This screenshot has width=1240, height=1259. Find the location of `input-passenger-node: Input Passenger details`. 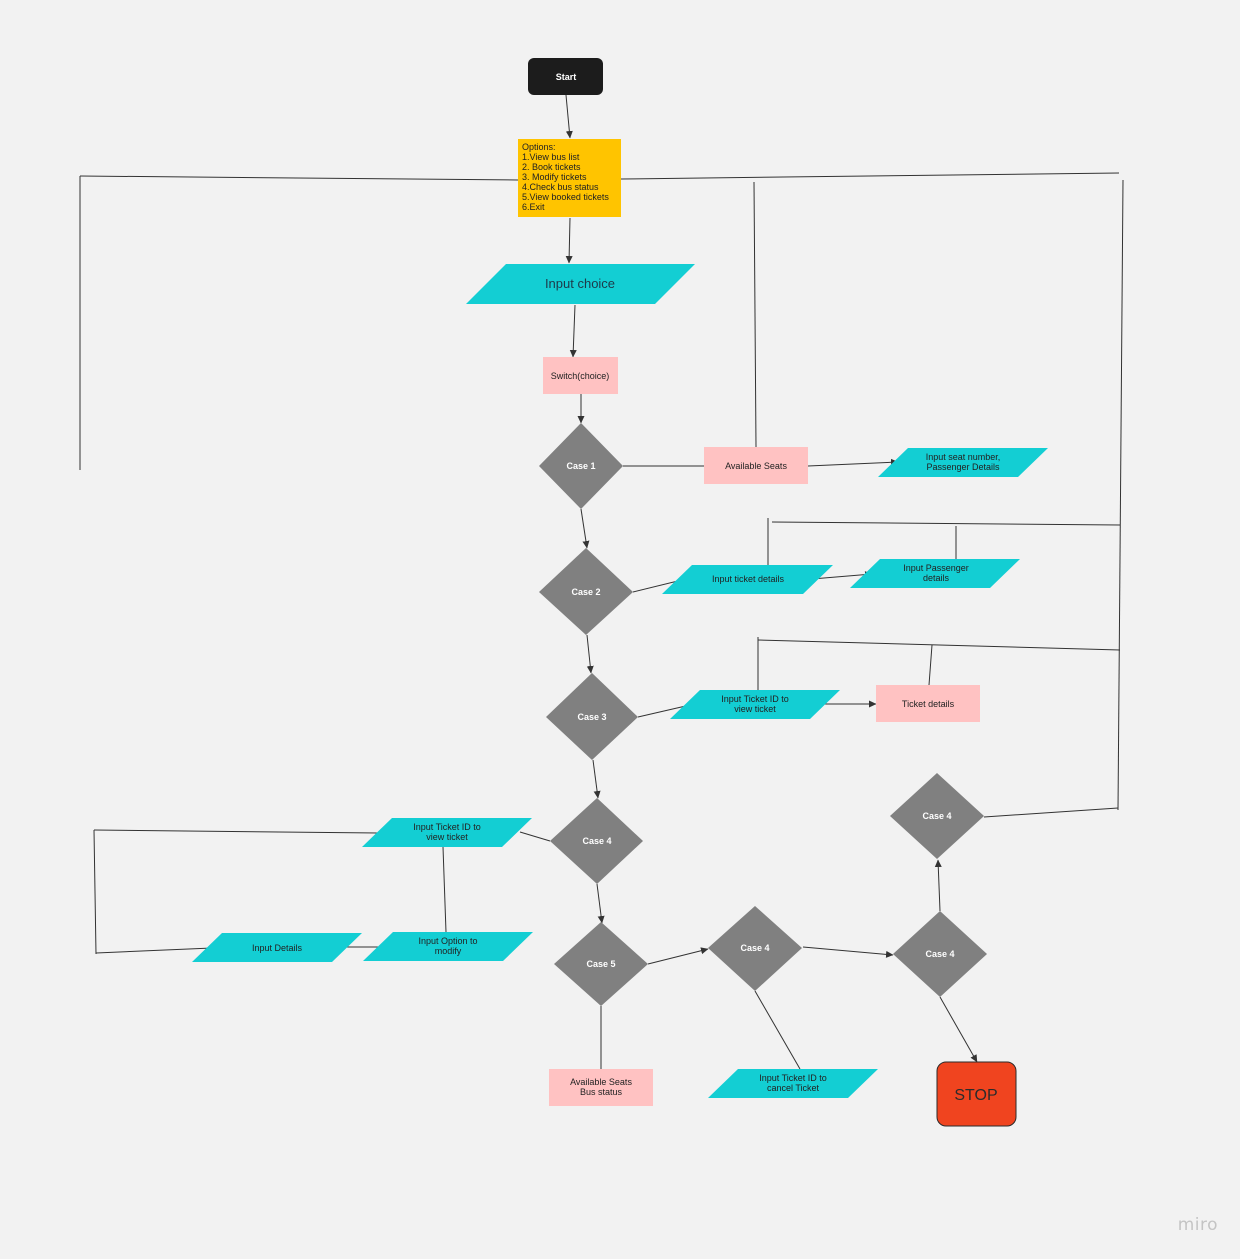

input-passenger-node: Input Passenger details is located at coordinates (935, 573).